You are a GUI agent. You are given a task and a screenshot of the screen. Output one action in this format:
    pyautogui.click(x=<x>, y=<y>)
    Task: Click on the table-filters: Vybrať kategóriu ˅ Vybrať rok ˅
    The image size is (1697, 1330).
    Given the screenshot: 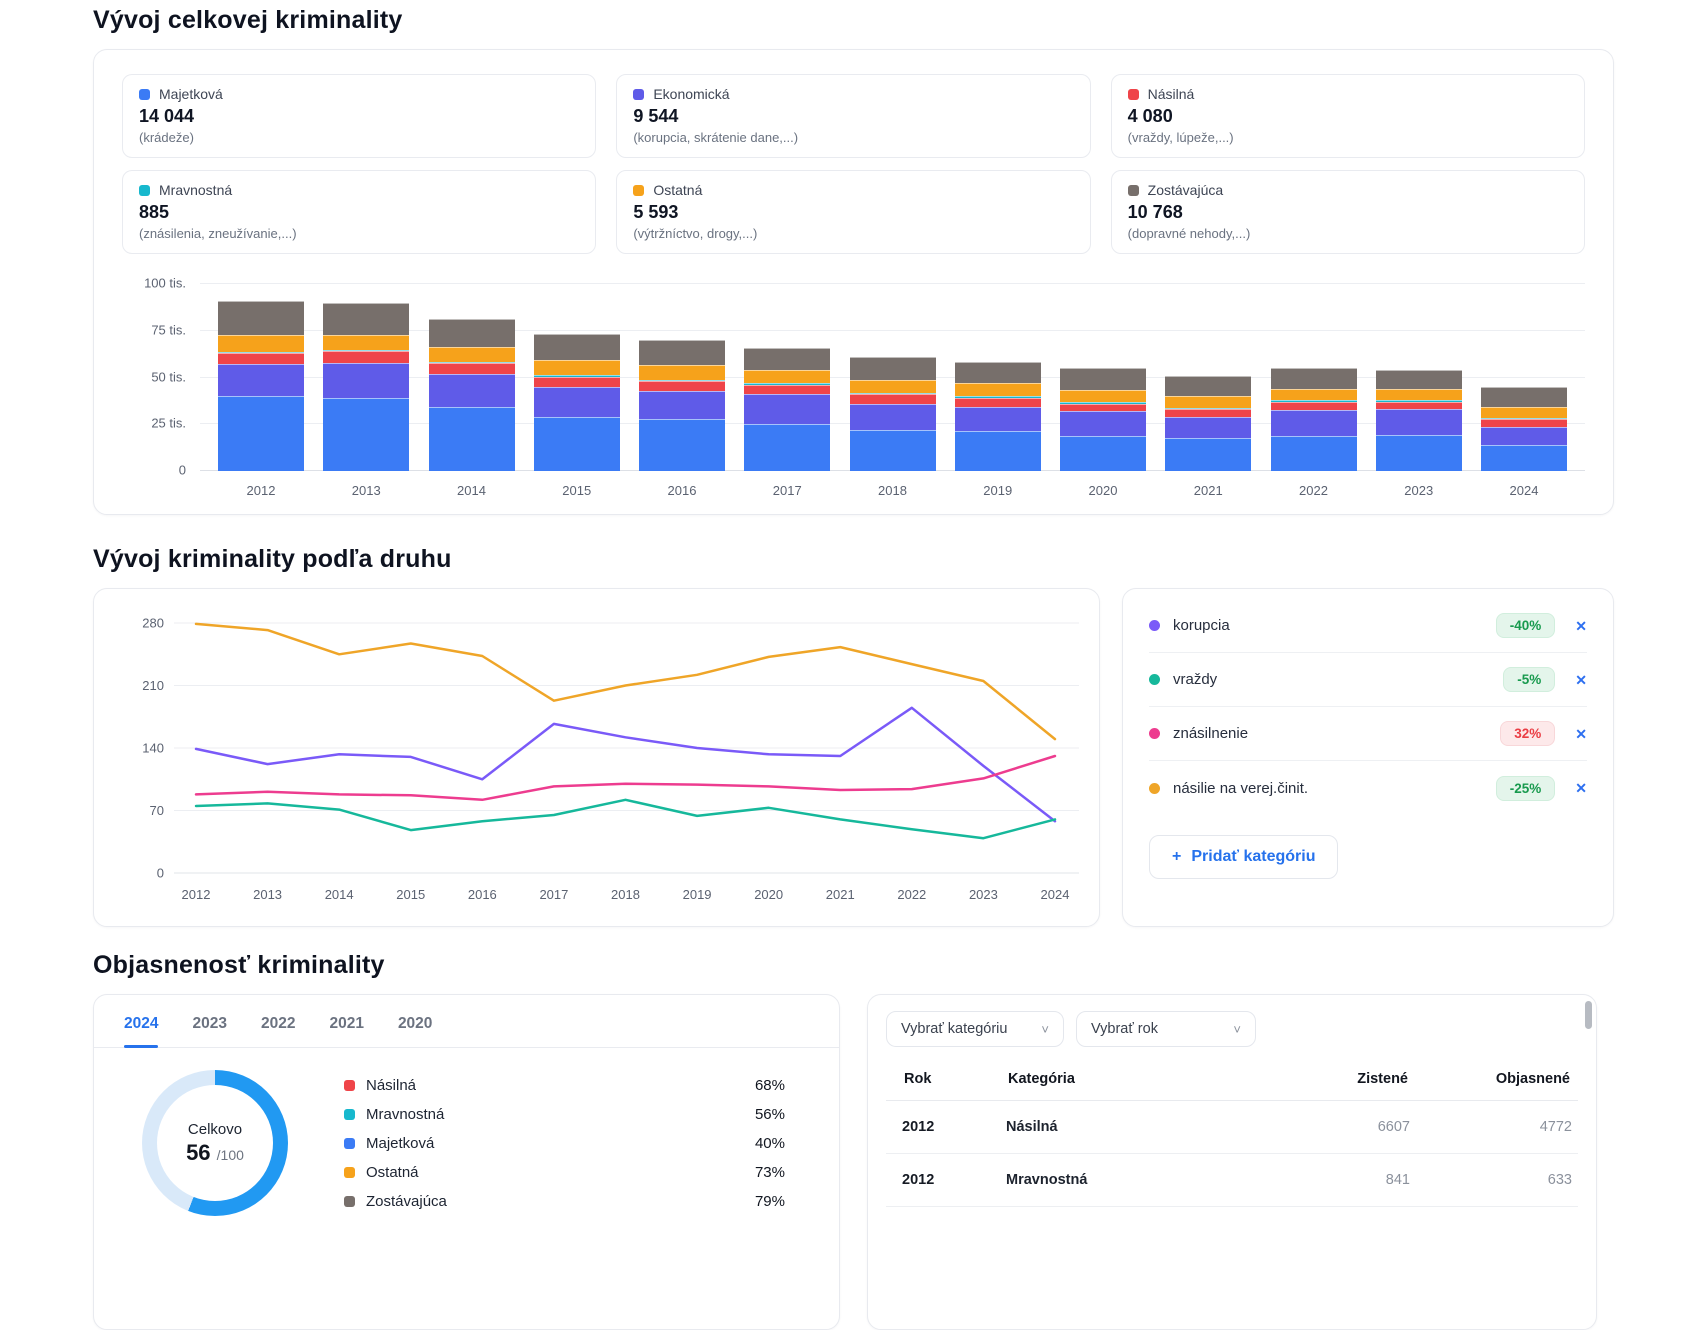 What is the action you would take?
    pyautogui.click(x=1232, y=1029)
    